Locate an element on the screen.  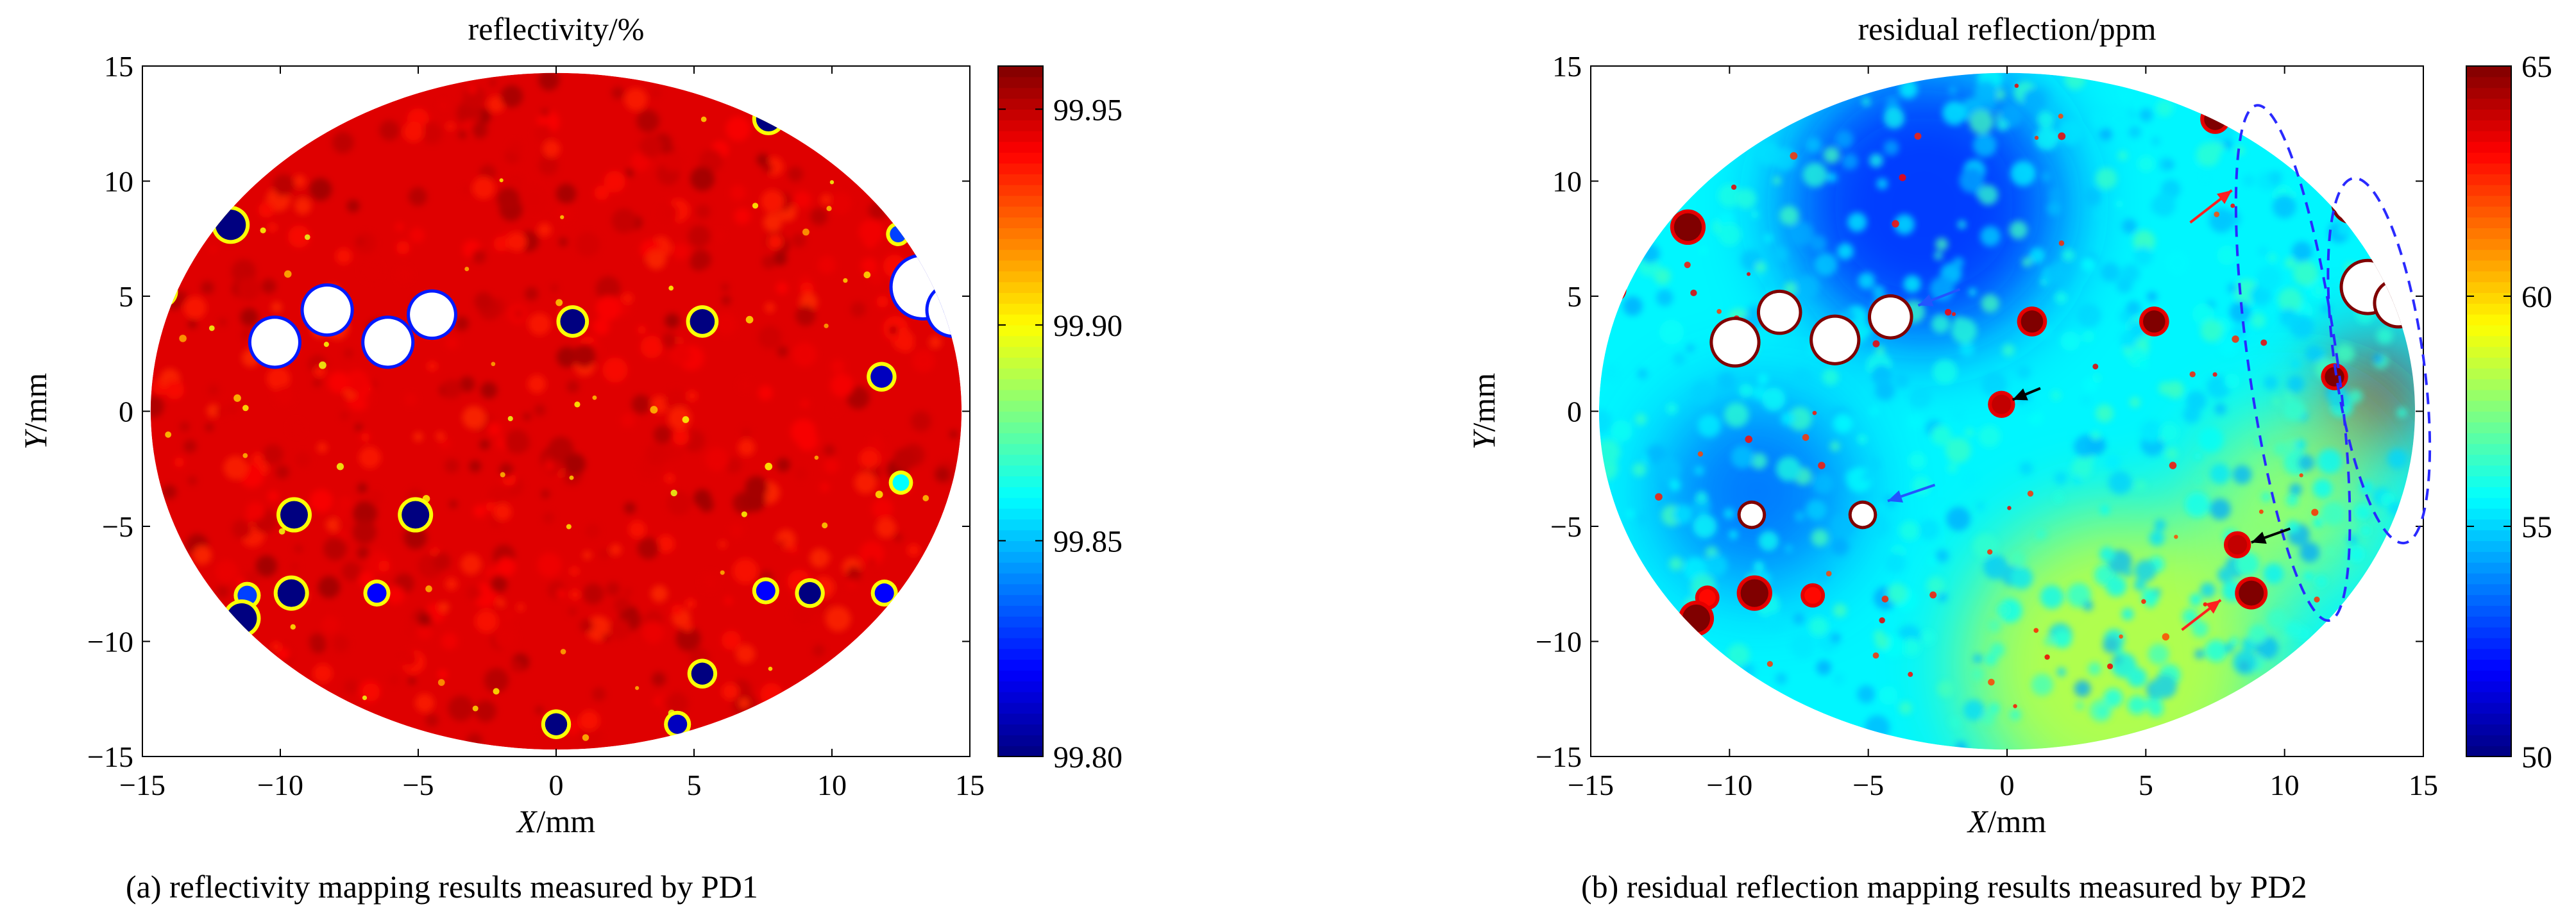
x-axis-label-var: X is located at coordinates (527, 821).